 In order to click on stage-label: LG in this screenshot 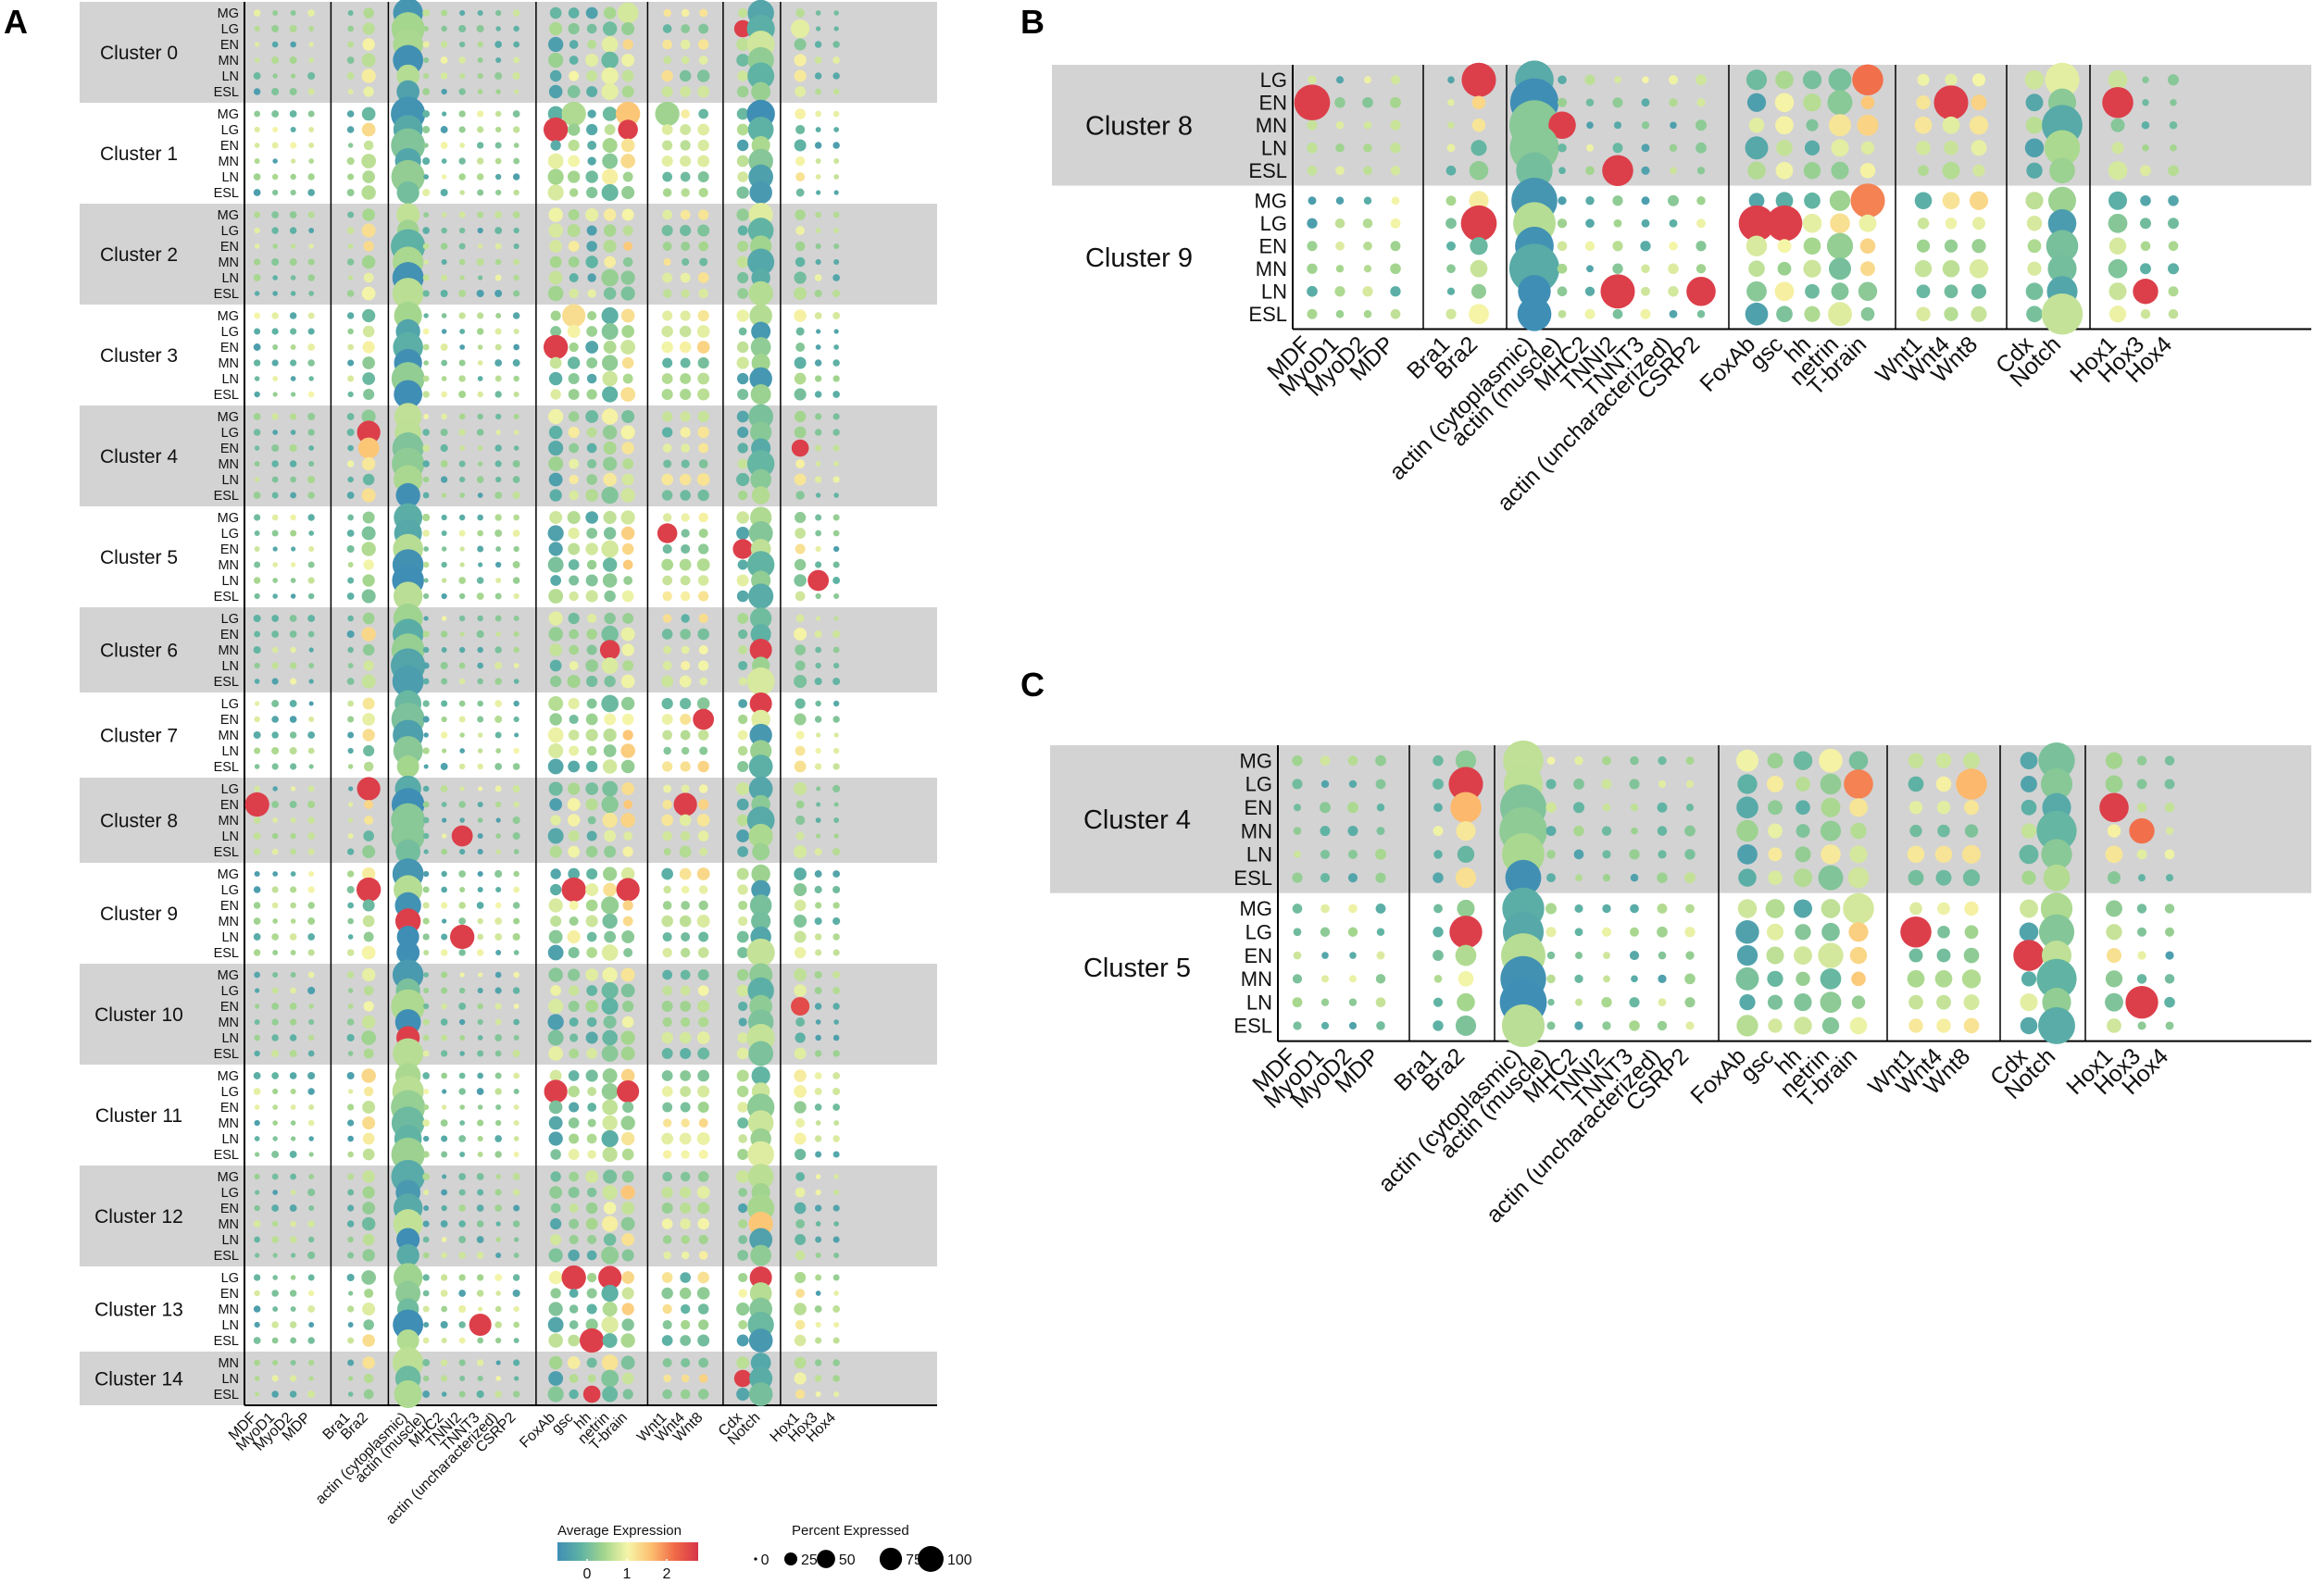, I will do `click(230, 789)`.